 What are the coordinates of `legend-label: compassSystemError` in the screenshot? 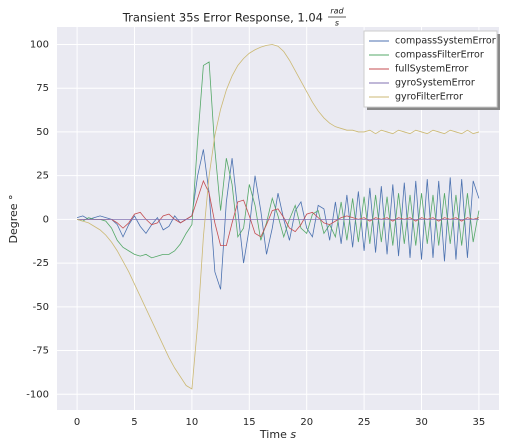 It's located at (445, 41).